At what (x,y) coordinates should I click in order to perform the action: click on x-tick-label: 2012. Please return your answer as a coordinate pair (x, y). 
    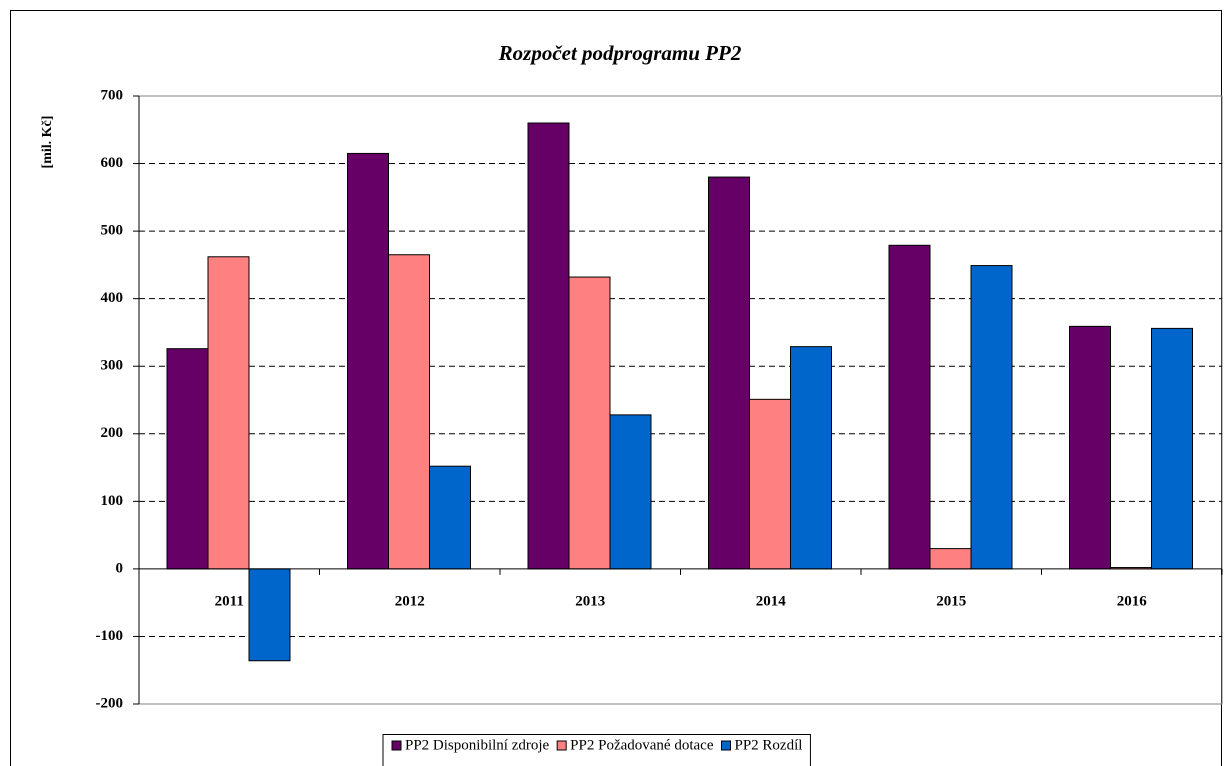
    Looking at the image, I should click on (410, 601).